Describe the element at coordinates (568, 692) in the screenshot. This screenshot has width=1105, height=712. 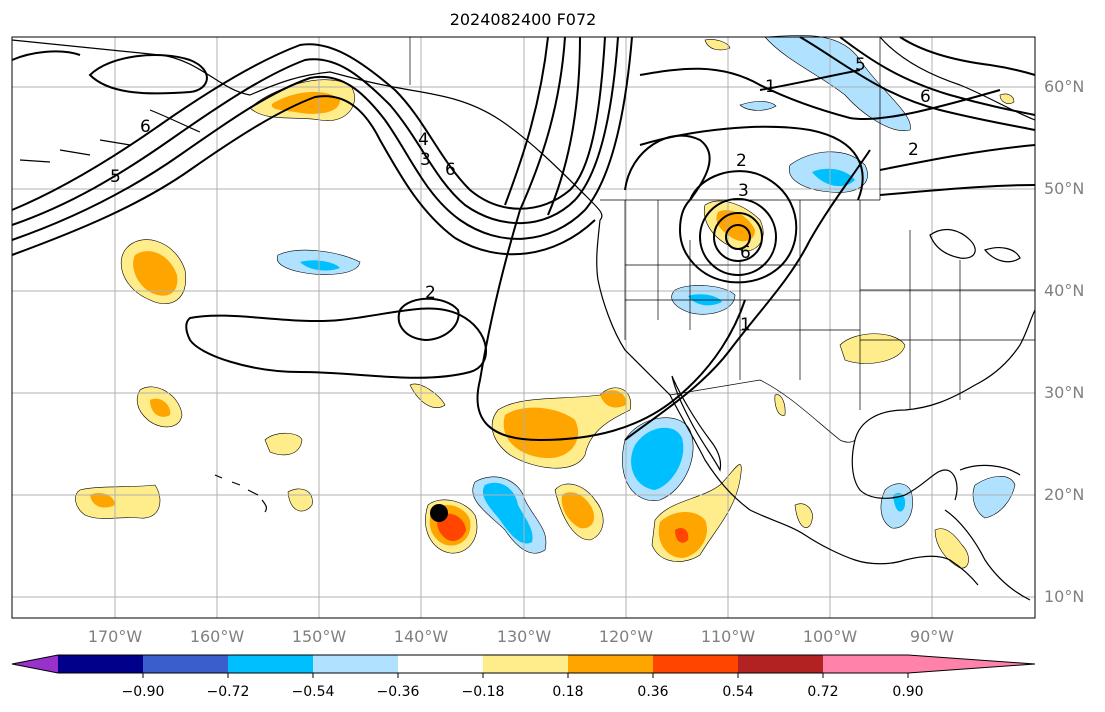
I see `colorbar-tick-label: 0.18` at that location.